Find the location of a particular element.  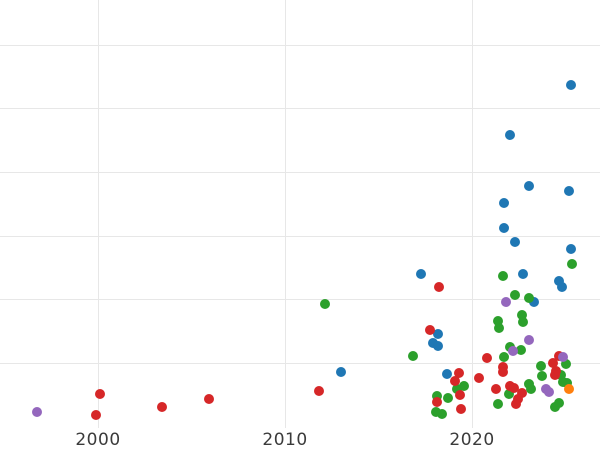

x-tick-label: 2000 is located at coordinates (98, 440).